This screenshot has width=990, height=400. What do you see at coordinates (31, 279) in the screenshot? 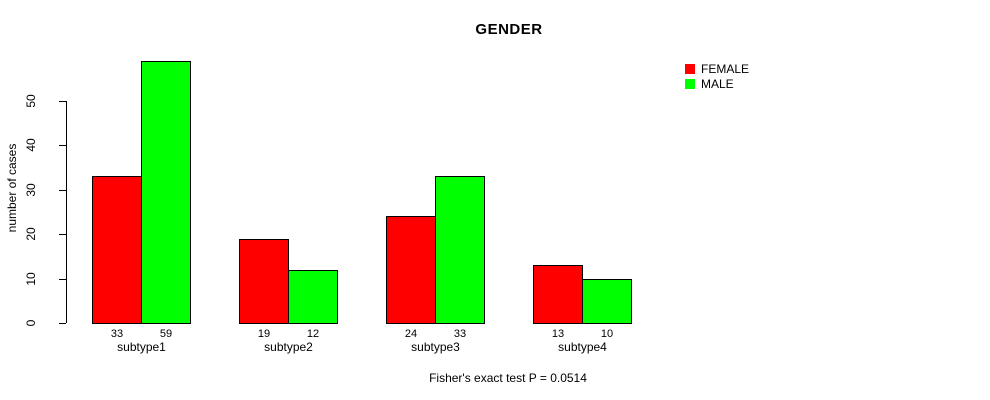
I see `y-axis-tick-label: 10` at bounding box center [31, 279].